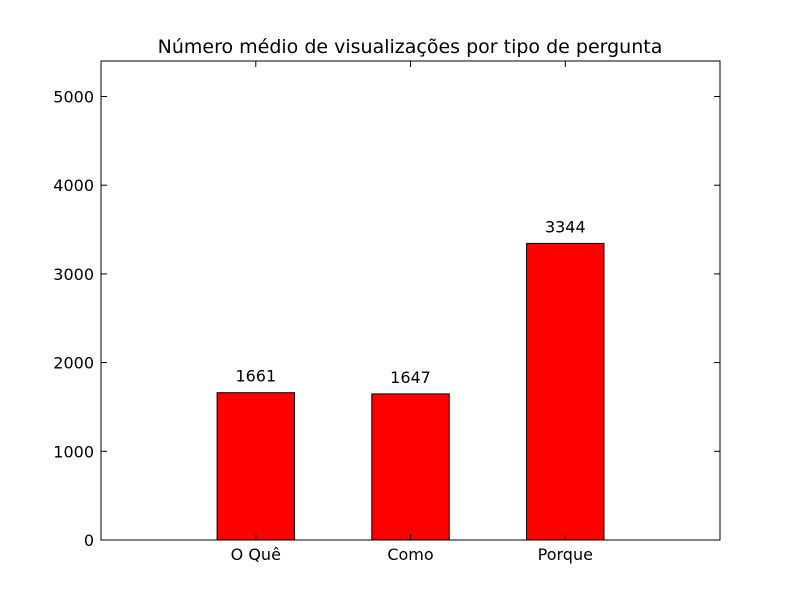  What do you see at coordinates (73, 274) in the screenshot?
I see `y-tick-label: 3000` at bounding box center [73, 274].